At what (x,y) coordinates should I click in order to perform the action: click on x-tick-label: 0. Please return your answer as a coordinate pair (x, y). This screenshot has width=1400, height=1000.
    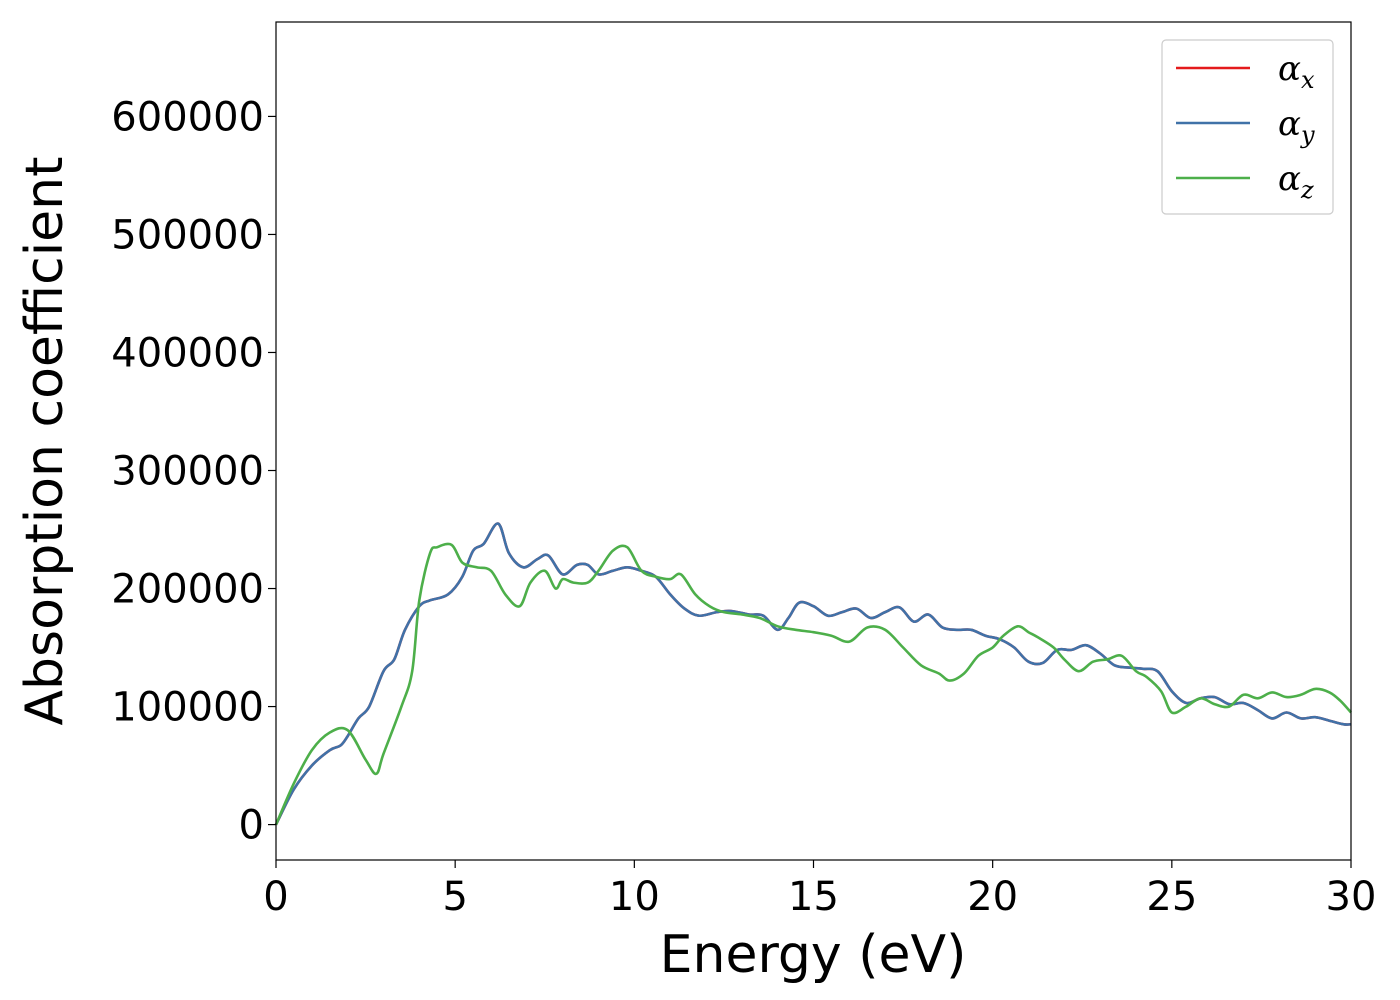
    Looking at the image, I should click on (275, 897).